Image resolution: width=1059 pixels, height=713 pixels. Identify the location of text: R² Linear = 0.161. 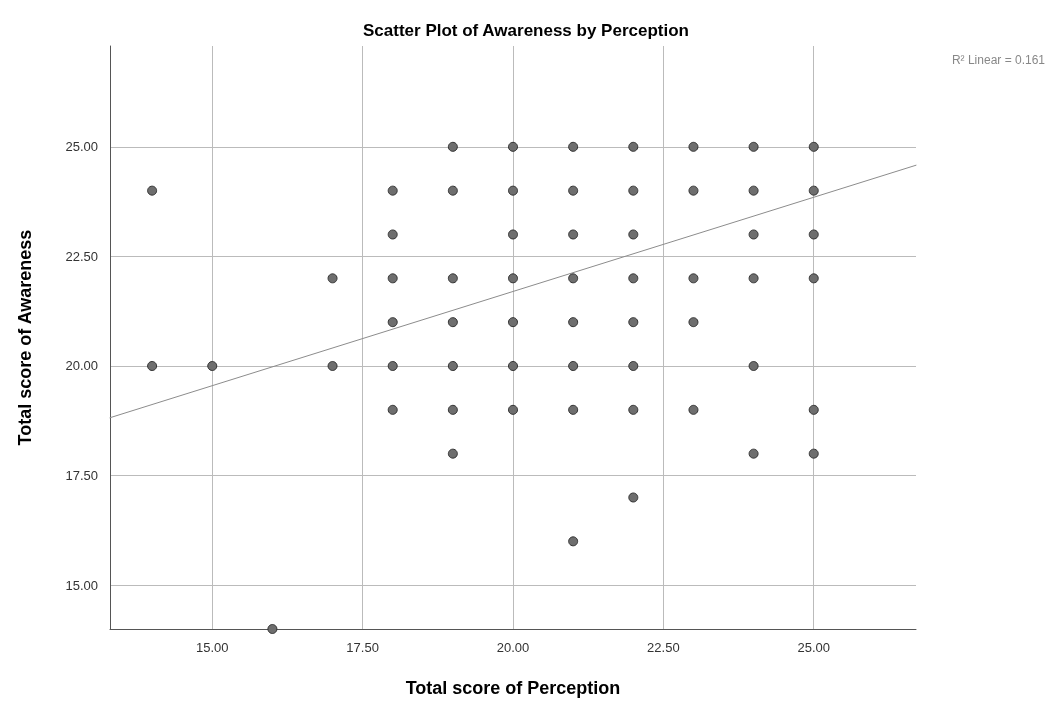
(998, 60).